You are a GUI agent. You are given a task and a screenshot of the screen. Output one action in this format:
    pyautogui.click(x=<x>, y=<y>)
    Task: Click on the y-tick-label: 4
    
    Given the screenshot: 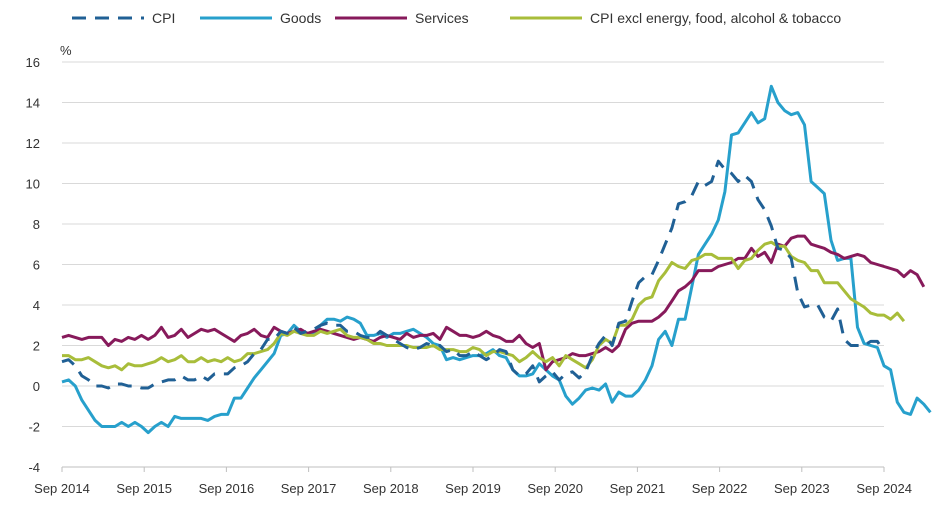 What is the action you would take?
    pyautogui.click(x=36, y=305)
    